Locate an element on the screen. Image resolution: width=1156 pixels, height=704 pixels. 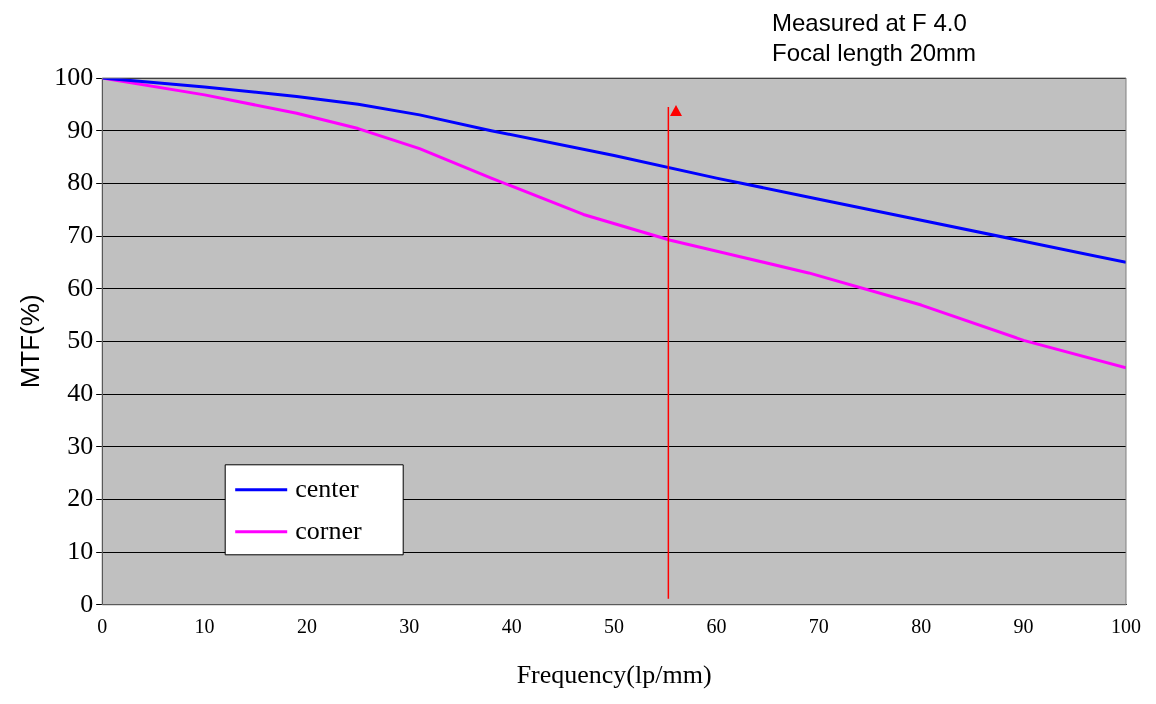
x-tick-label: 60 is located at coordinates (716, 626).